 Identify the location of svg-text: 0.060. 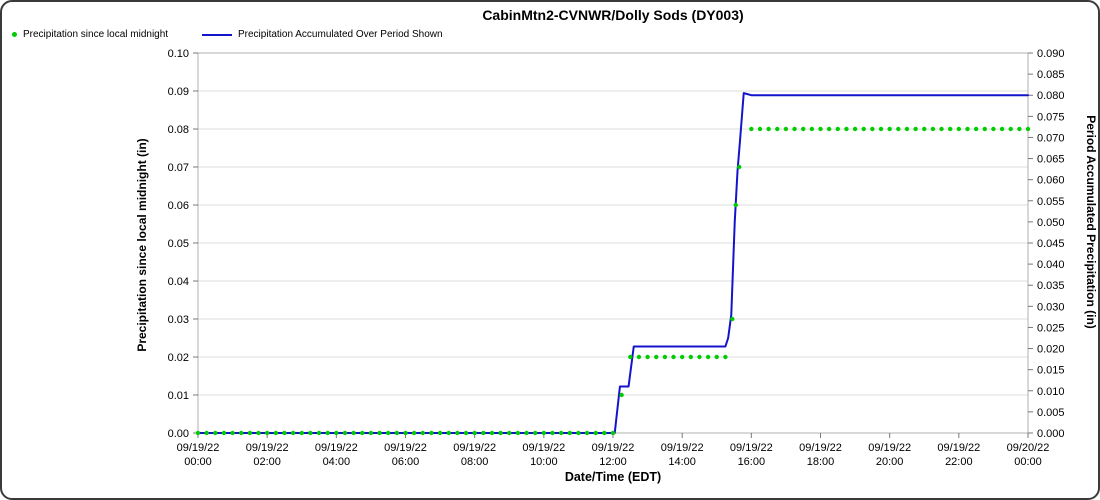
(1051, 181).